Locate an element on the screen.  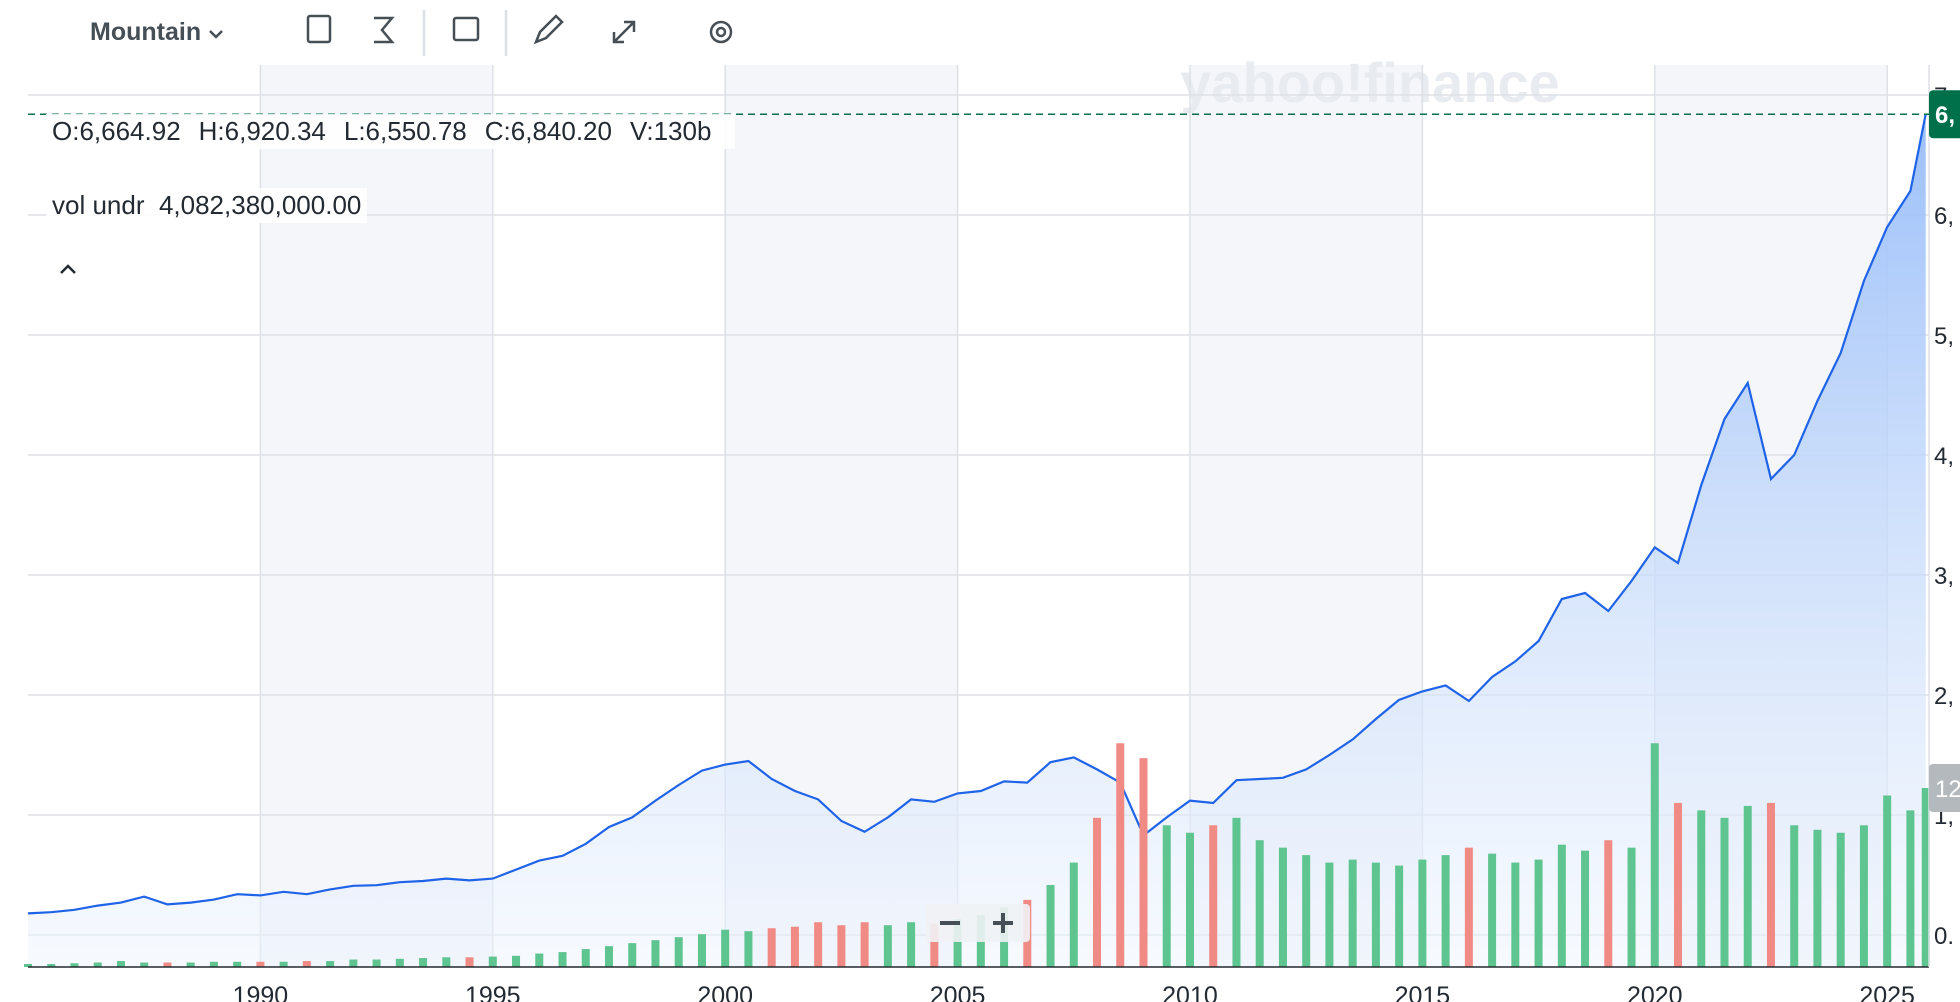
y-tick-label: 6, is located at coordinates (1944, 216).